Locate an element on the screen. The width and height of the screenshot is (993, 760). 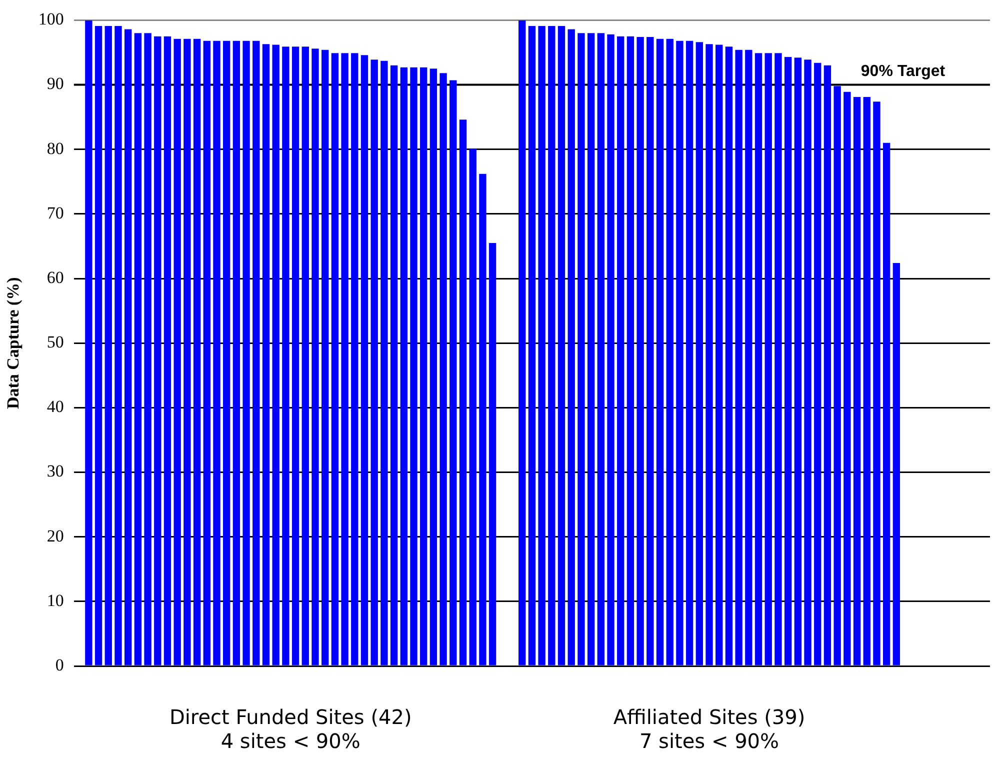
y-tick-label: 90 is located at coordinates (55, 84).